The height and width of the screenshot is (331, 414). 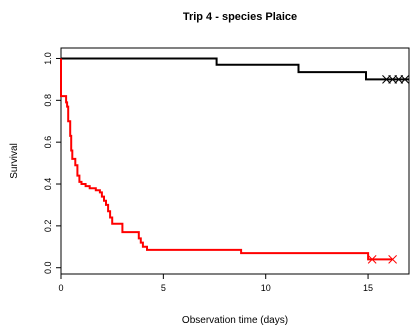 I want to click on x-tick-label: 10, so click(x=266, y=288).